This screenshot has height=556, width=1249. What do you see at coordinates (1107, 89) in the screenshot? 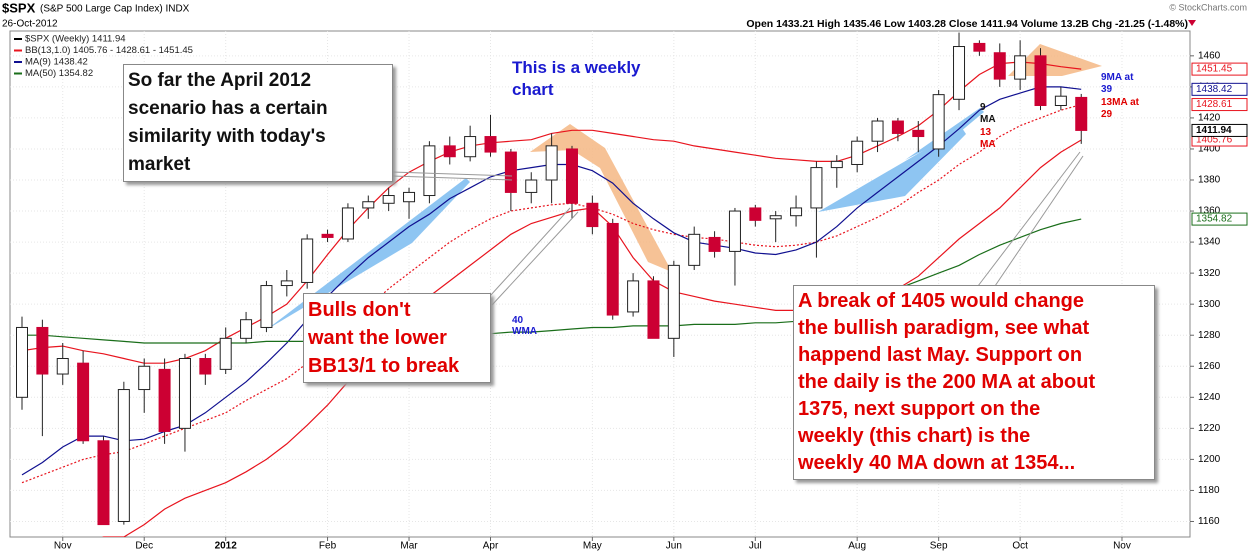
I see `annotation-line: 39` at bounding box center [1107, 89].